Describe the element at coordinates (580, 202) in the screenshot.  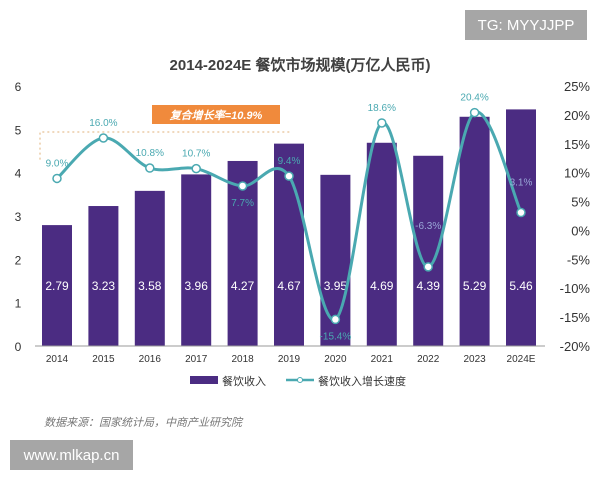
I see `right-axis-tick: 5%` at that location.